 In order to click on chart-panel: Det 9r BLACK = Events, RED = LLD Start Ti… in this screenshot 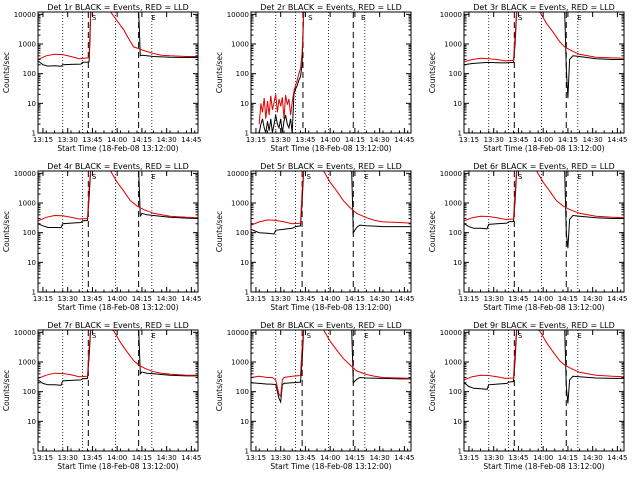, I will do `click(527, 396)`.